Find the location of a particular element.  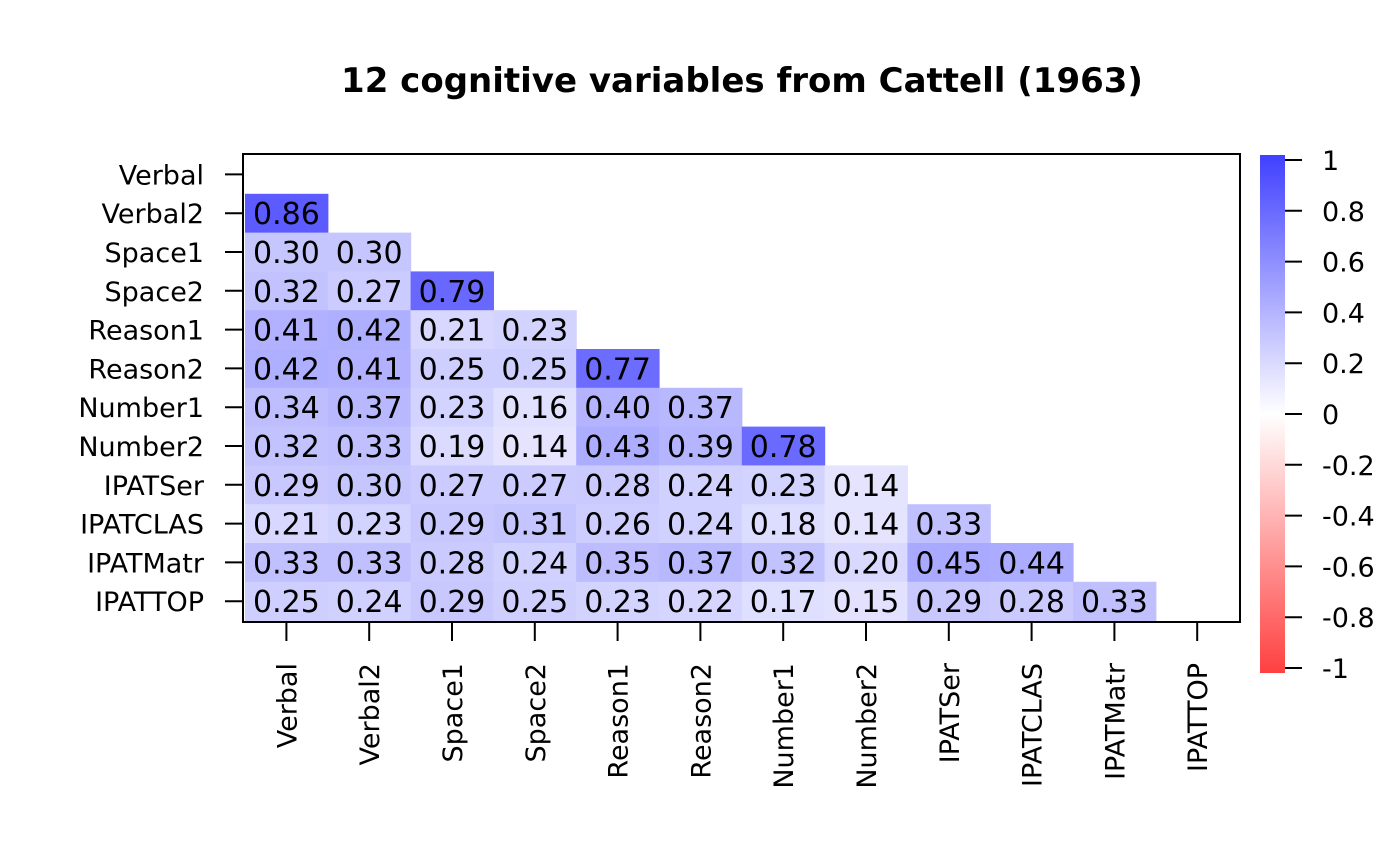

cell-value-label: 0.39 is located at coordinates (700, 447).